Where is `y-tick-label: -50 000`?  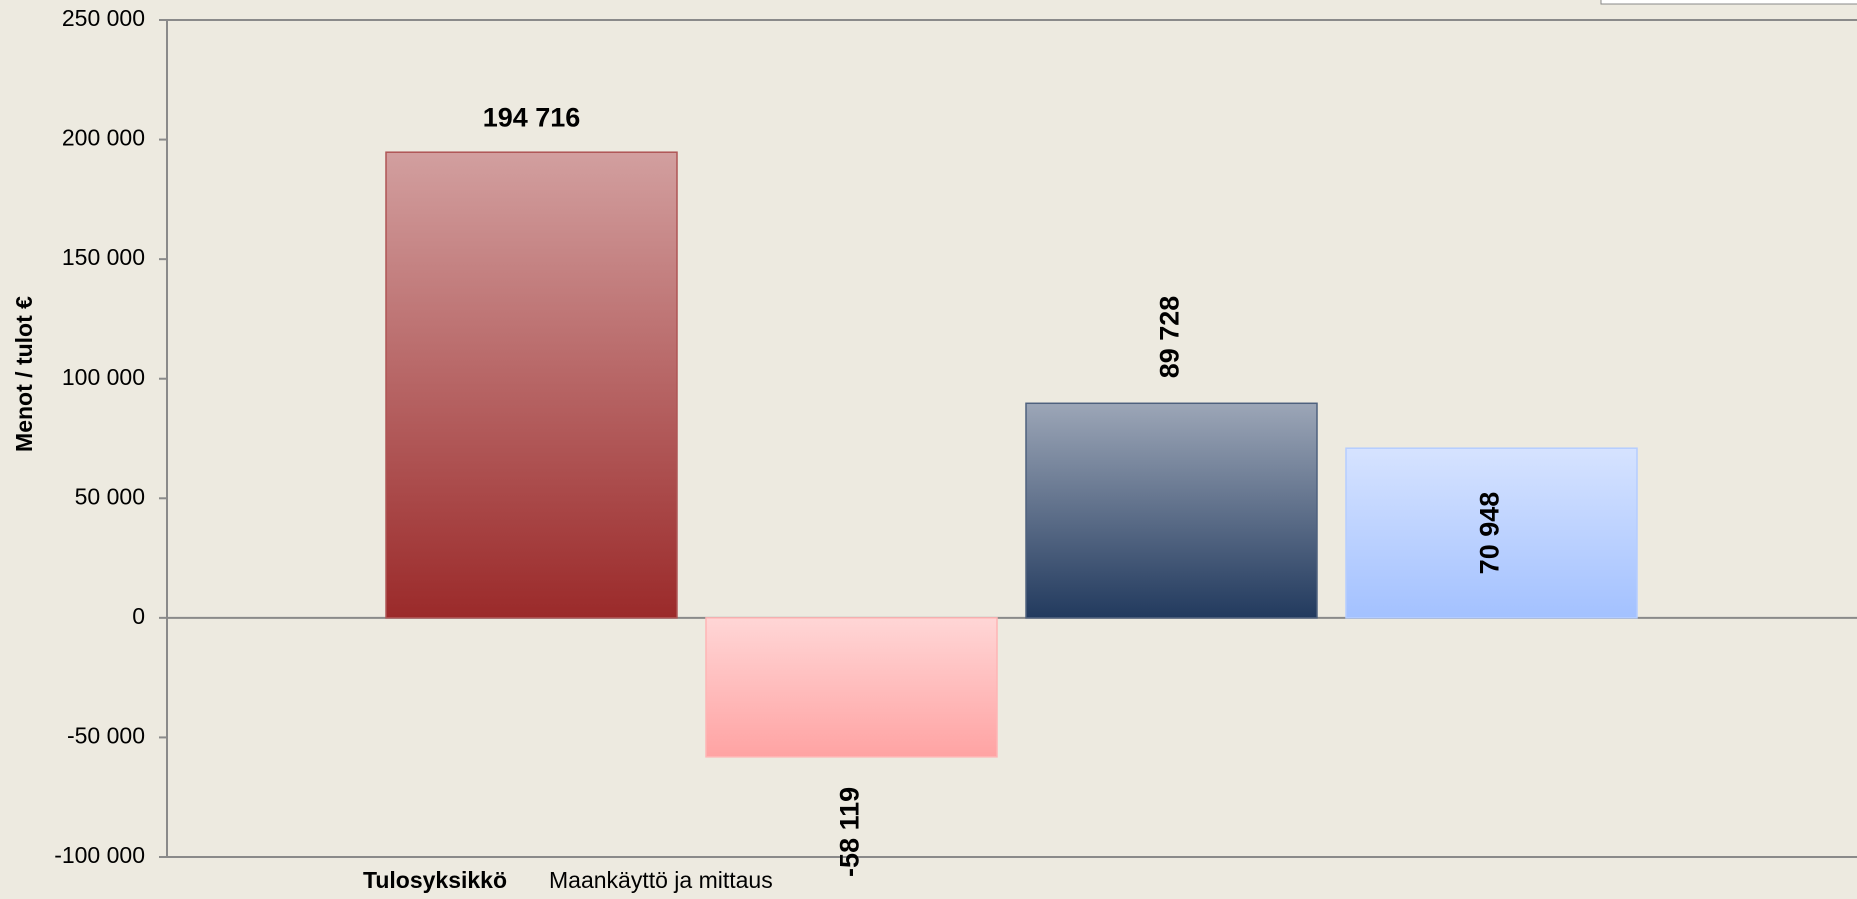
y-tick-label: -50 000 is located at coordinates (106, 736).